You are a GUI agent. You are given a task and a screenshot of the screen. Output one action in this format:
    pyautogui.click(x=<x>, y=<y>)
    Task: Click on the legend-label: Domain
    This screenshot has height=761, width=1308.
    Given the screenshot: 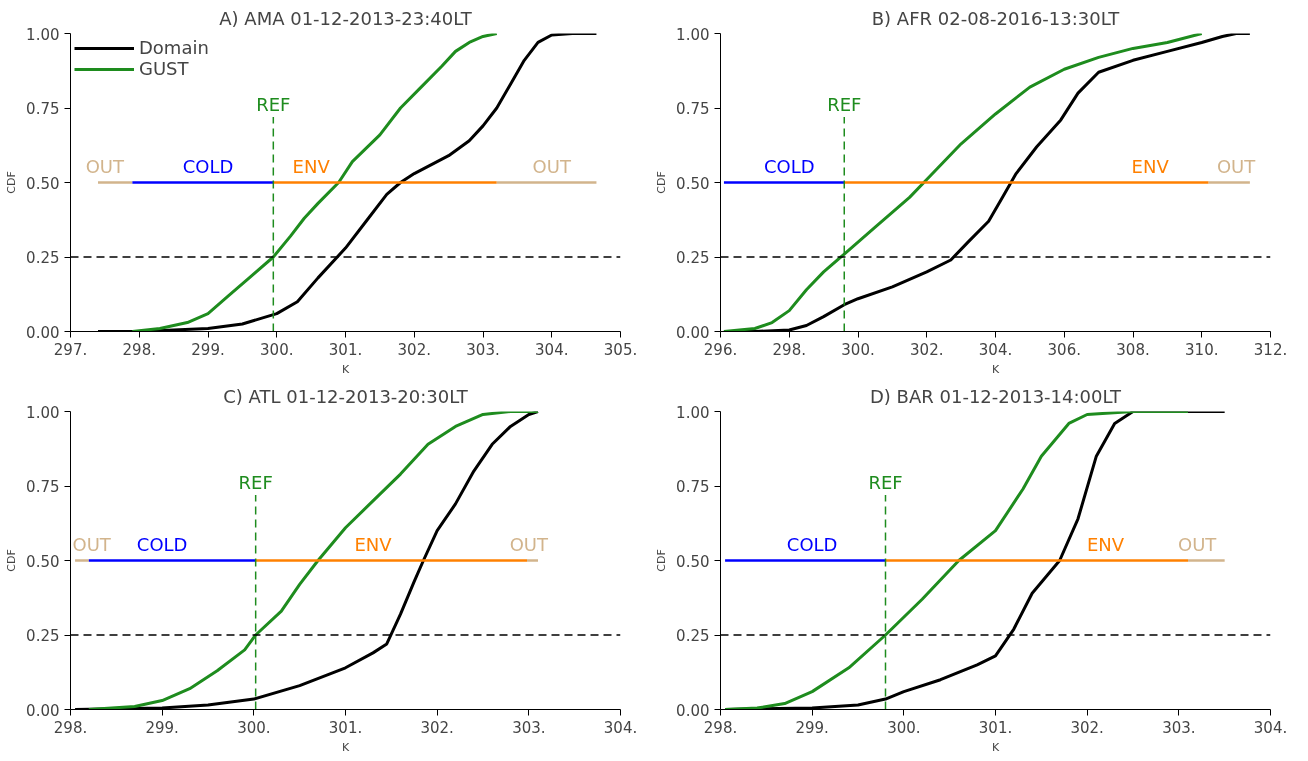 What is the action you would take?
    pyautogui.click(x=174, y=47)
    